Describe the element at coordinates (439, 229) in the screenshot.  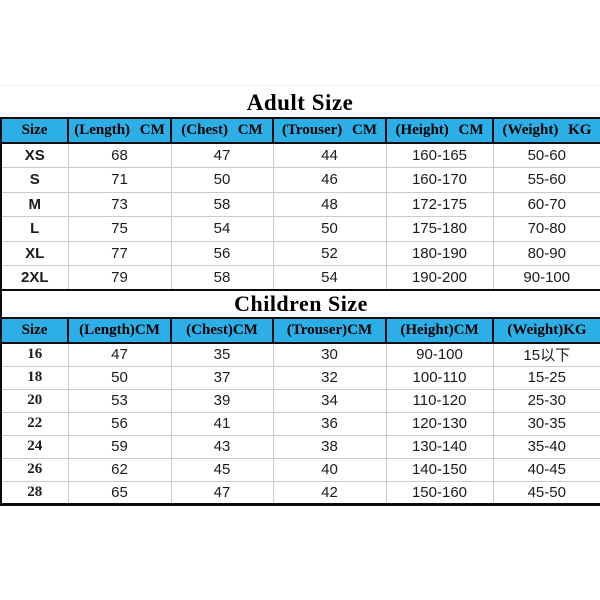
I see `table-cell: 175-180` at that location.